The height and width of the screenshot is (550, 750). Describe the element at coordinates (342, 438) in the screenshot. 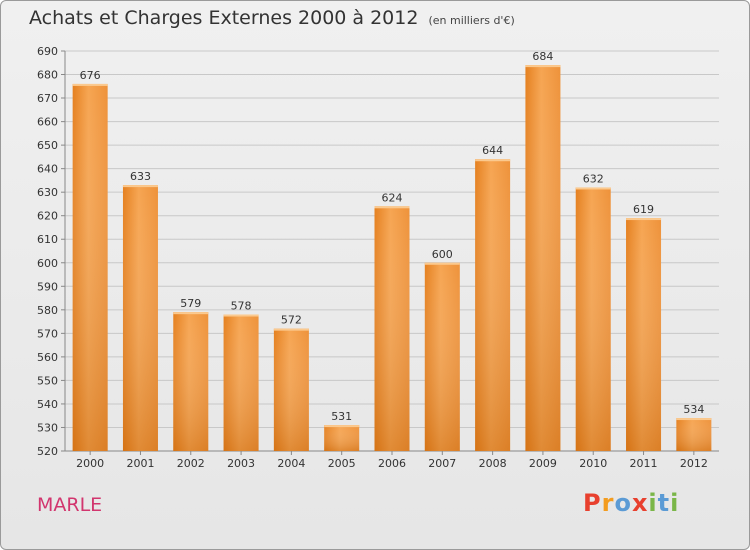

I see `bar-shade-2005` at that location.